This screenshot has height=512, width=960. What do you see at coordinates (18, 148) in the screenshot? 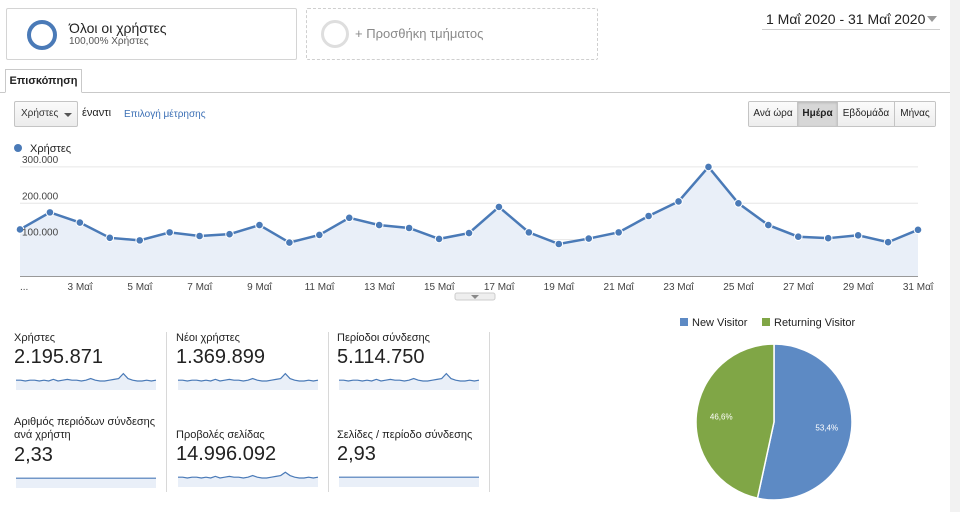
I see `legend-marker` at bounding box center [18, 148].